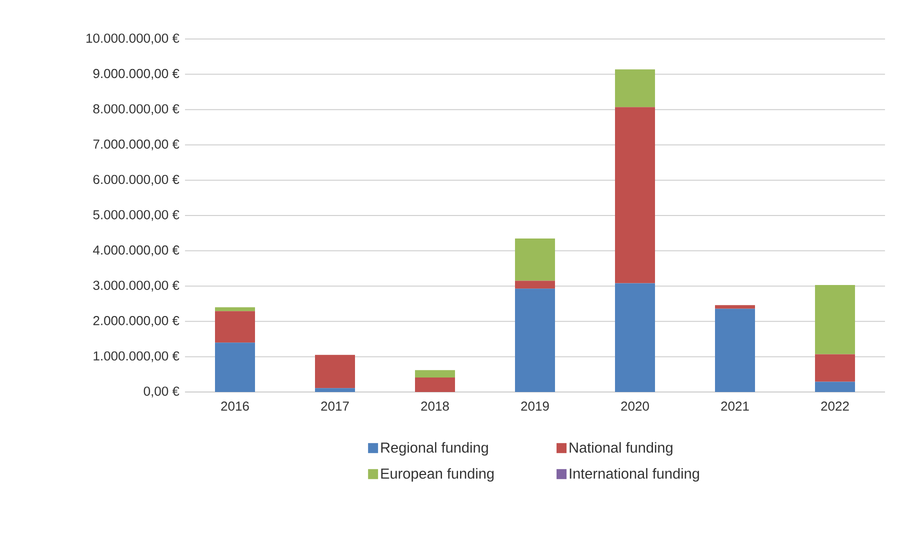 The height and width of the screenshot is (538, 899). What do you see at coordinates (535, 406) in the screenshot?
I see `x-tick-label: 2019` at bounding box center [535, 406].